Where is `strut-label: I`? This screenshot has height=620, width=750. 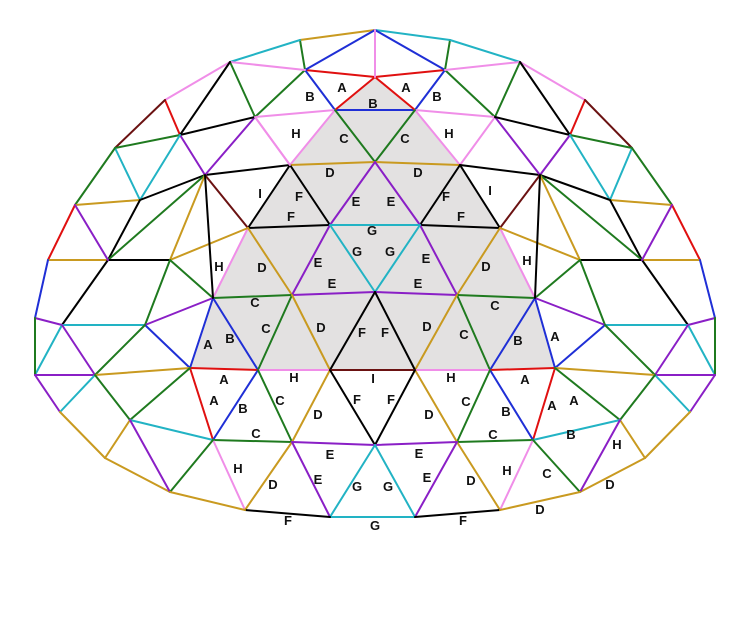 strut-label: I is located at coordinates (490, 190).